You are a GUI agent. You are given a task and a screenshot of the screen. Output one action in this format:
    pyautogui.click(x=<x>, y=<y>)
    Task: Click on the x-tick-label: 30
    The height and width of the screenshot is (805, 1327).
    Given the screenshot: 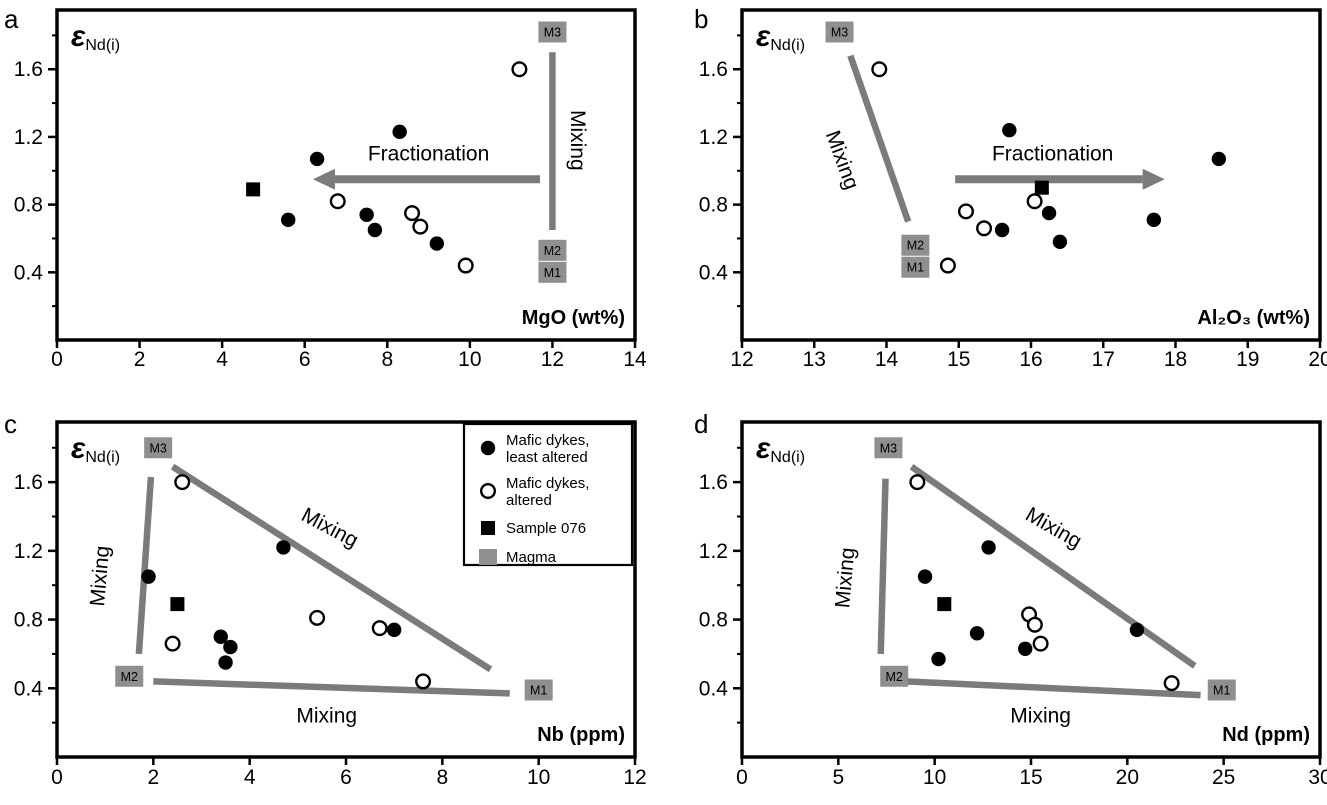 What is the action you would take?
    pyautogui.click(x=1317, y=777)
    